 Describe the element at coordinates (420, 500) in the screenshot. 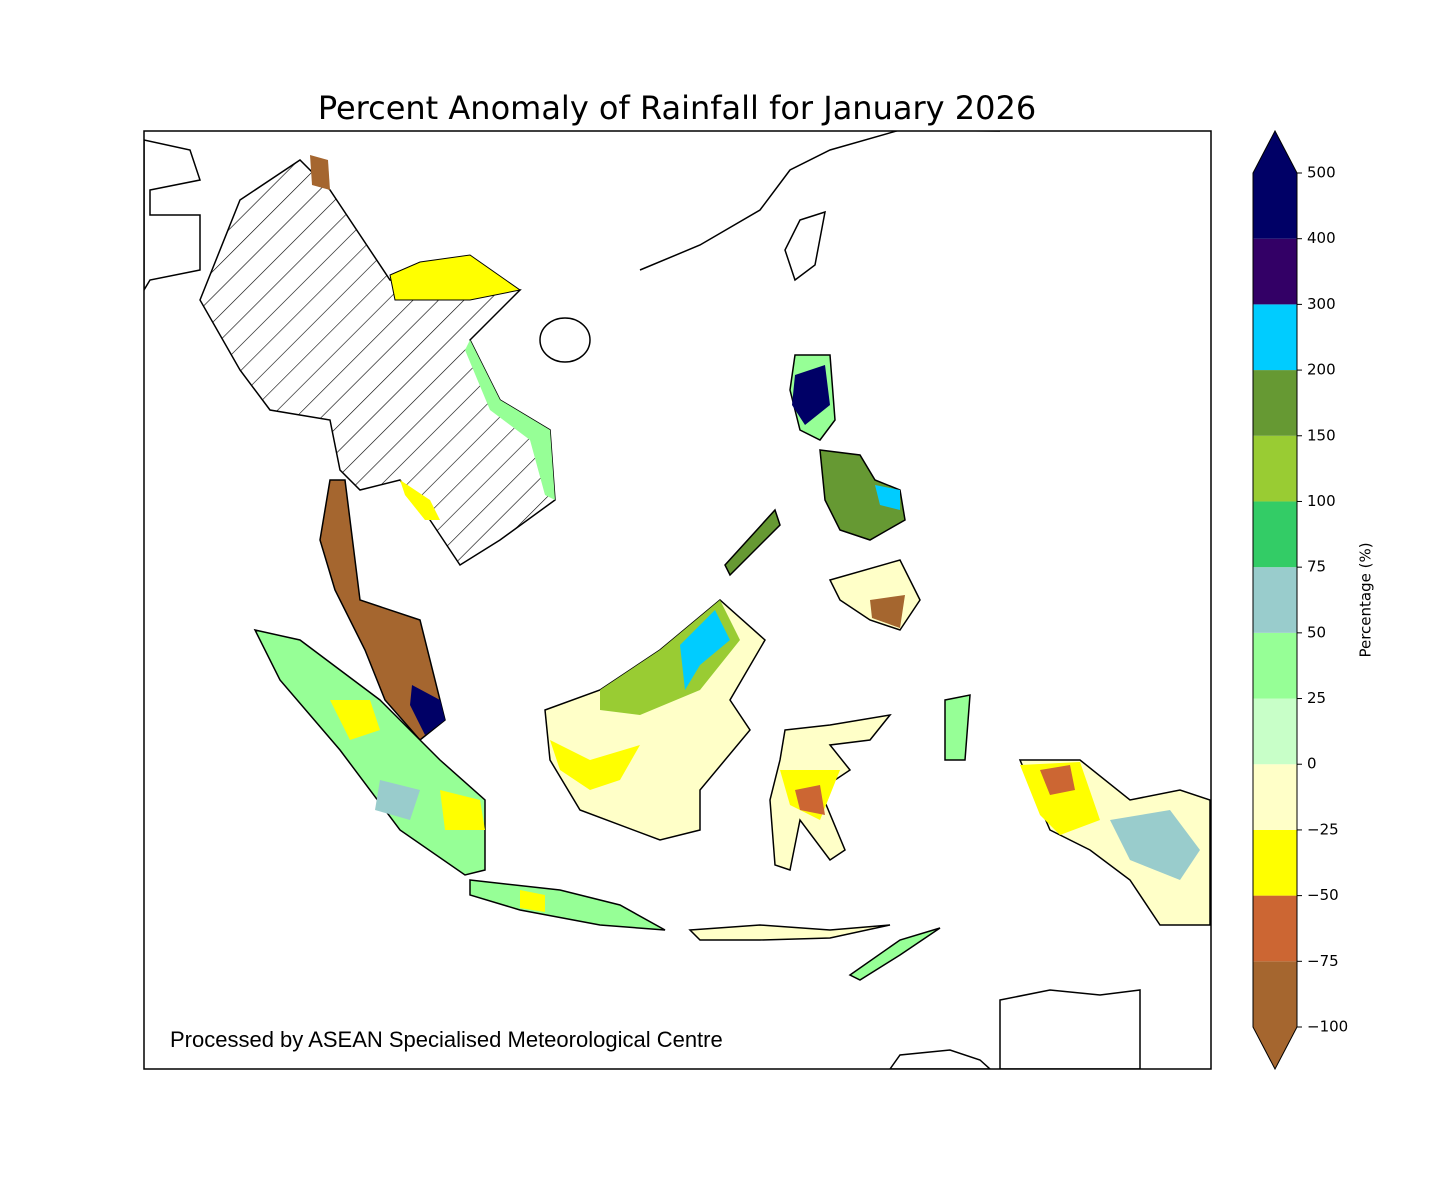

I see `land-cambodia-coast` at that location.